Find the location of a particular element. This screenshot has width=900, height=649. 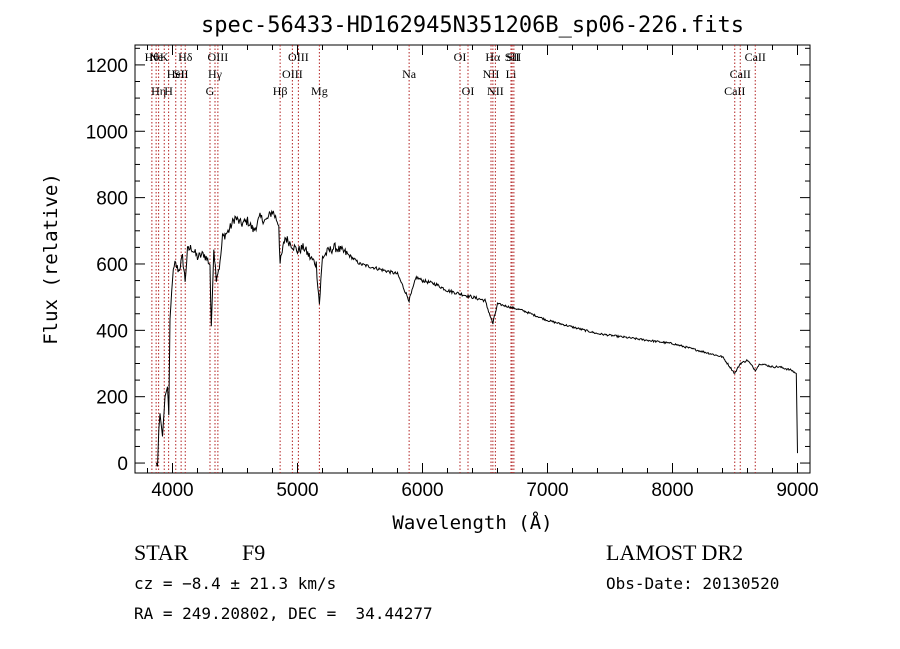

y-tick-label: 600 is located at coordinates (112, 265).